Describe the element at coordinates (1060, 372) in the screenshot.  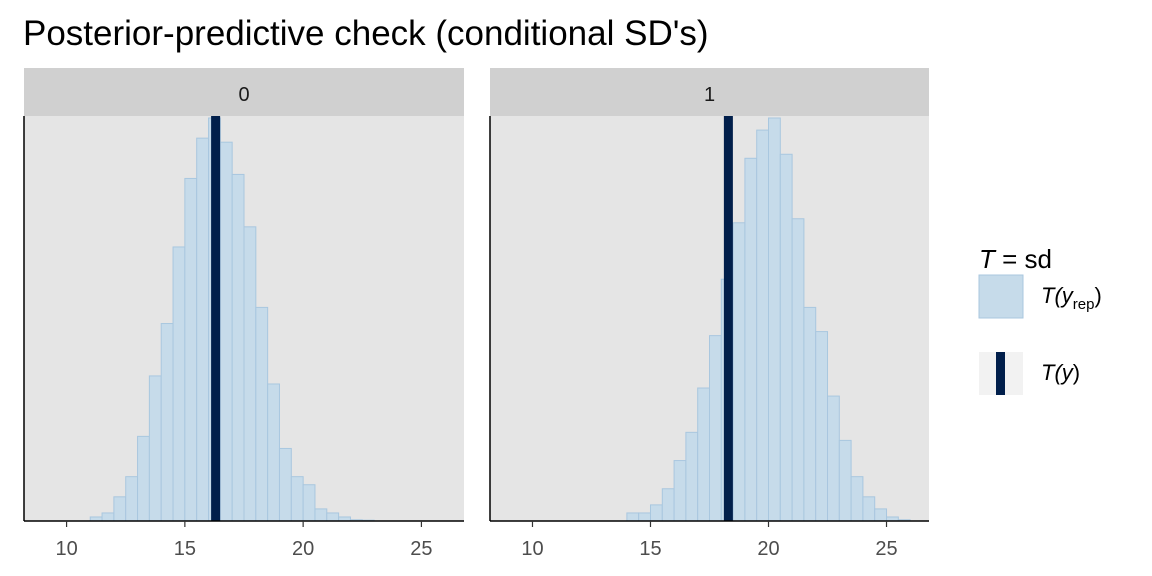
I see `legend-label-observed: T(y)` at that location.